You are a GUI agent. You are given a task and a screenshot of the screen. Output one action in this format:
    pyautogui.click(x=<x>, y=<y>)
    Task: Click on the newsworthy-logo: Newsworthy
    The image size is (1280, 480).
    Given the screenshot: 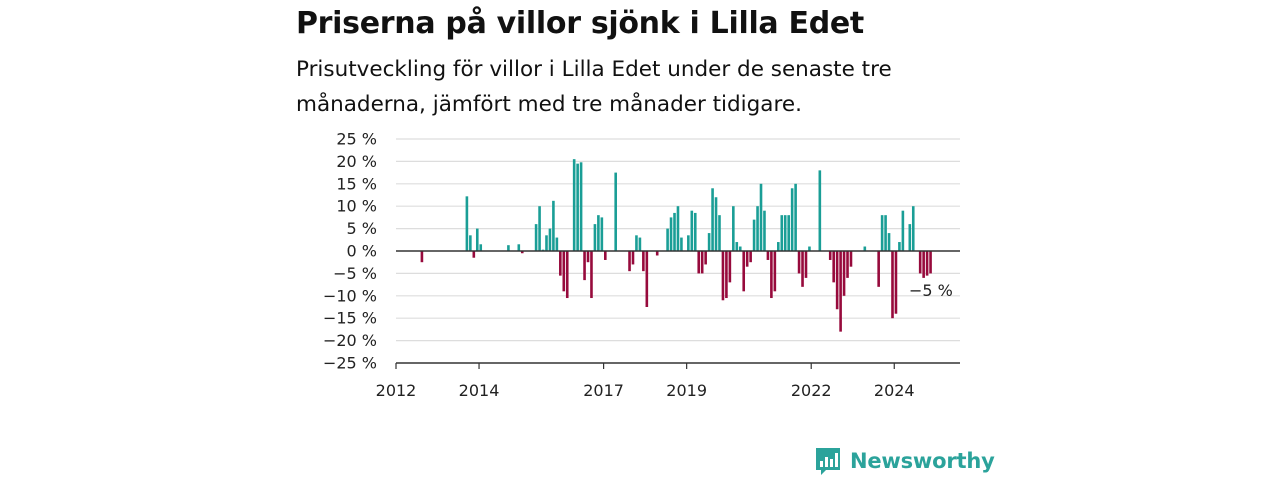 What is the action you would take?
    pyautogui.click(x=904, y=461)
    